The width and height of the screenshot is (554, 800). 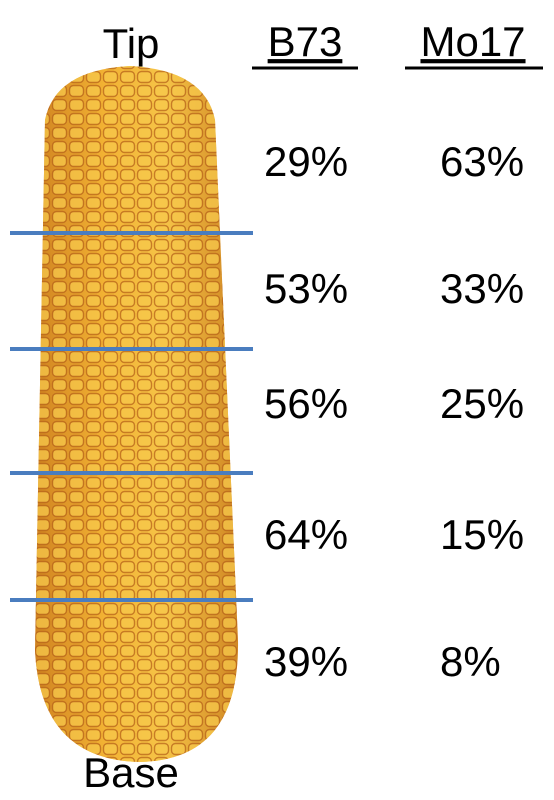 I want to click on tip-label: Tip, so click(x=131, y=43).